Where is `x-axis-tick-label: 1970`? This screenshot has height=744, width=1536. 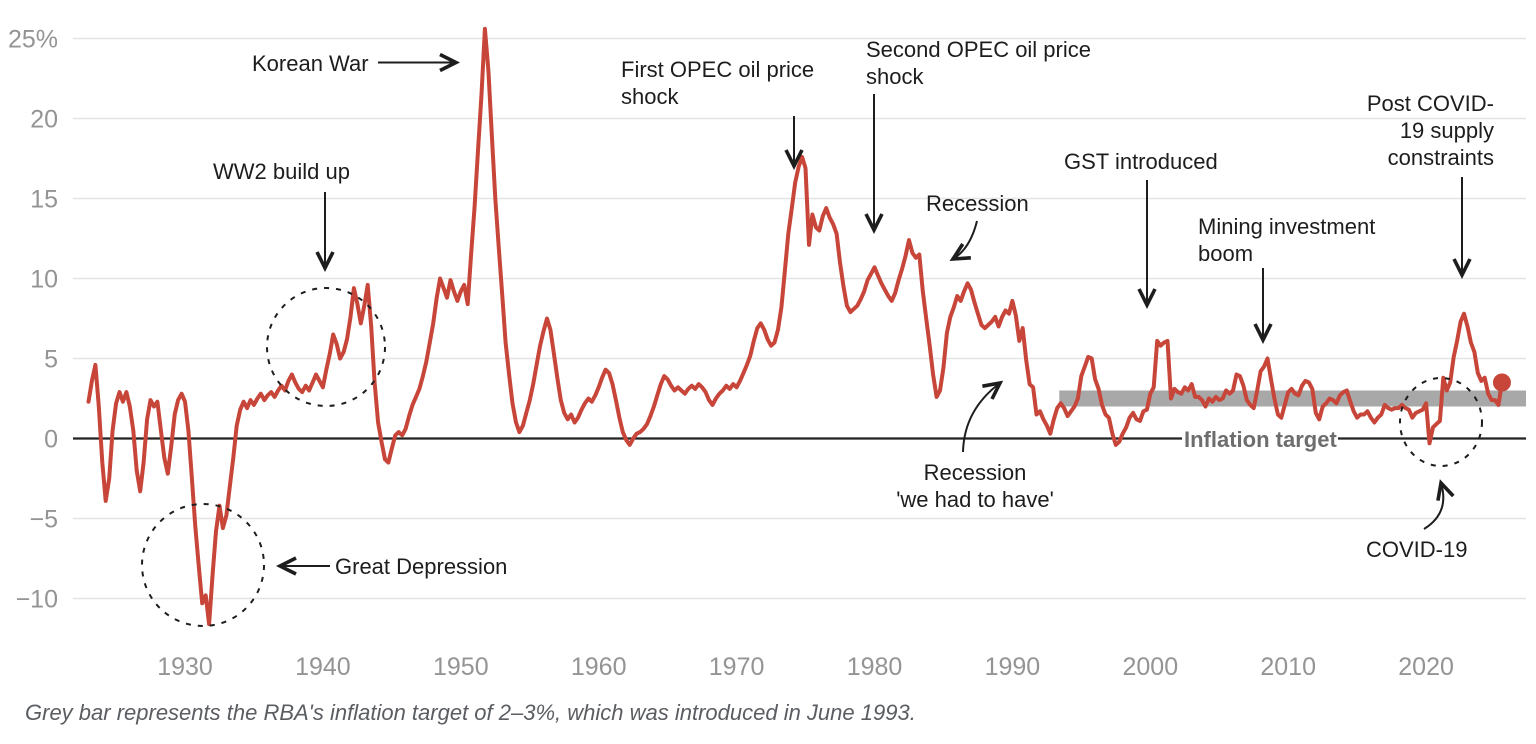 x-axis-tick-label: 1970 is located at coordinates (737, 667).